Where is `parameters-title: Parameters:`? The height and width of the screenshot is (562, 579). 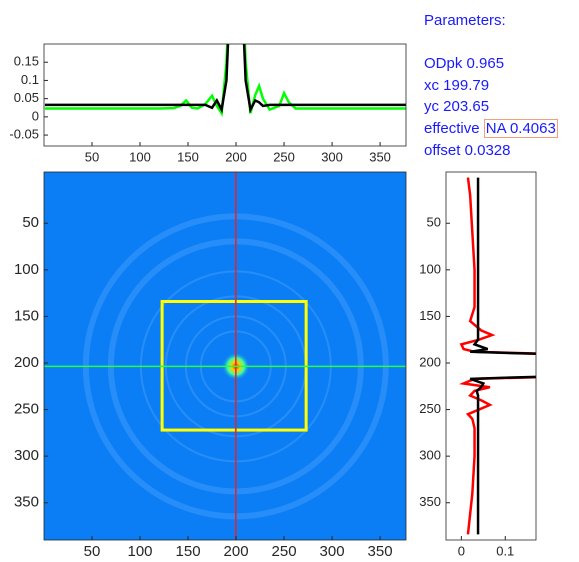
parameters-title: Parameters: is located at coordinates (465, 20).